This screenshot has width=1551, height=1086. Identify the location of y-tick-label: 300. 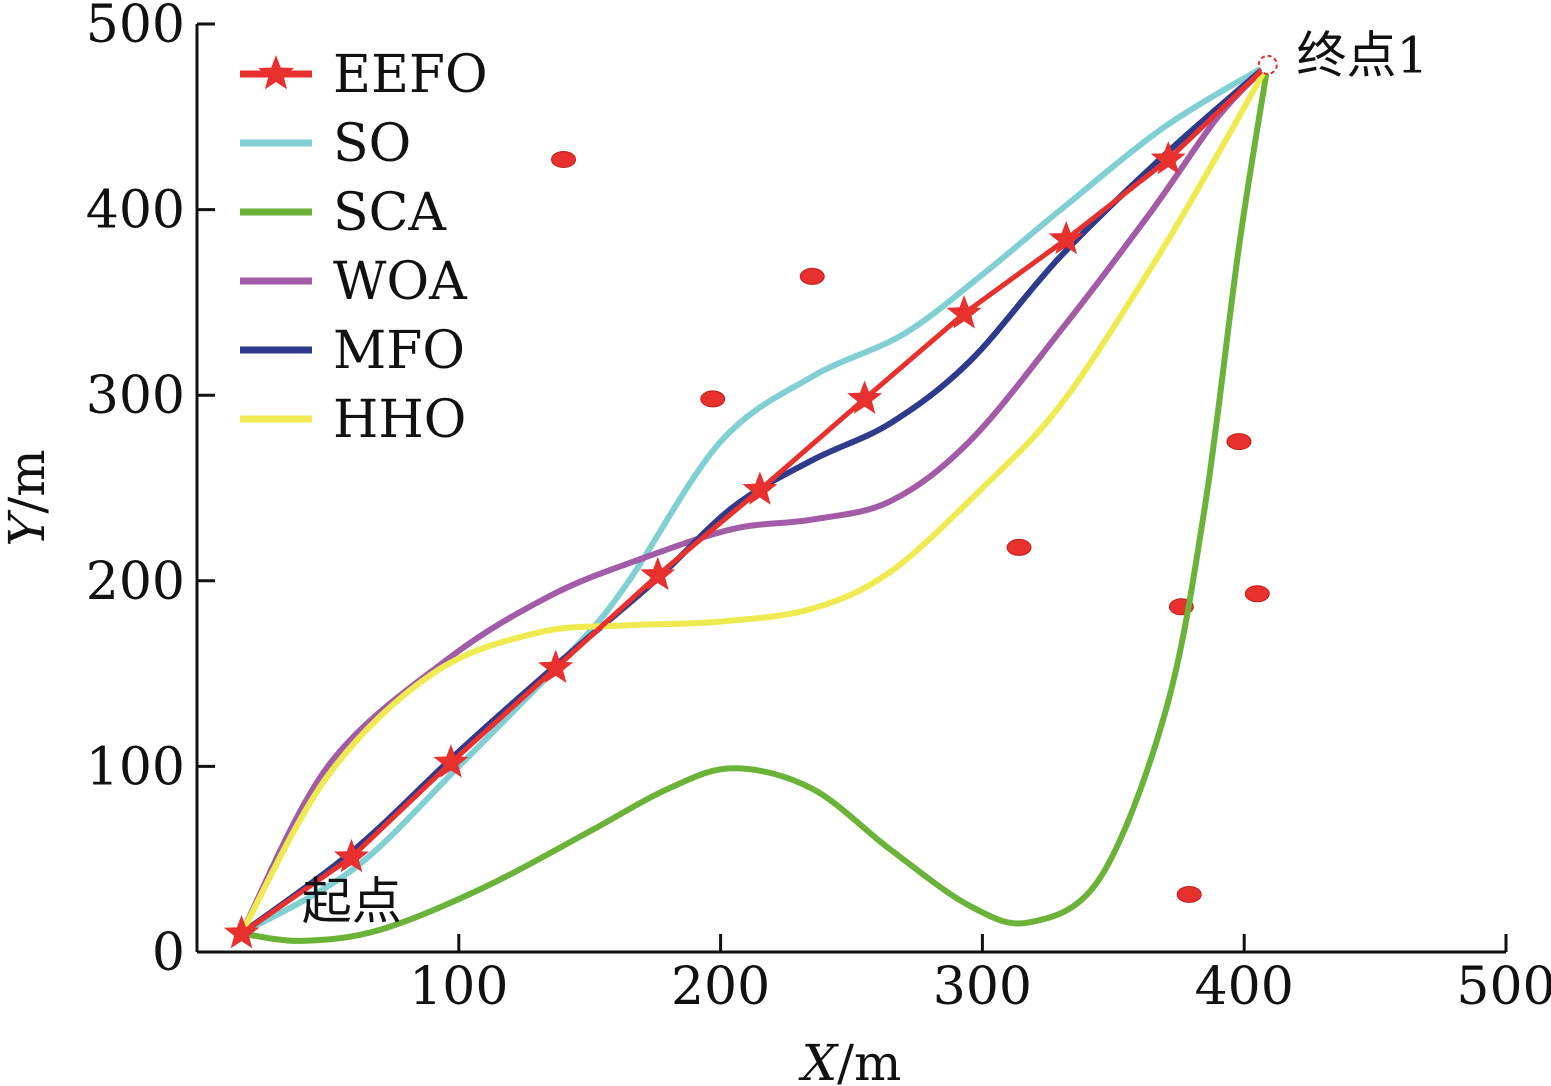
(135, 396).